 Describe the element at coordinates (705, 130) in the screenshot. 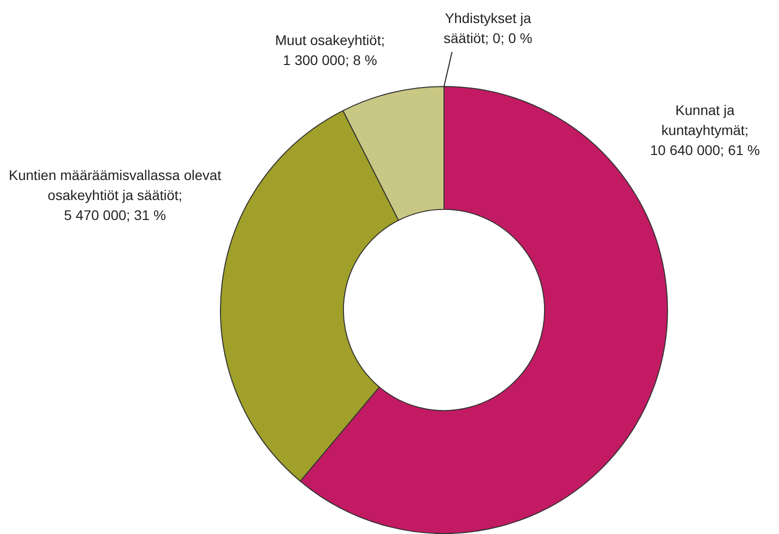

I see `slice-label: Kunnat ja kuntayhtymät; 10 640 000; 61 %` at that location.